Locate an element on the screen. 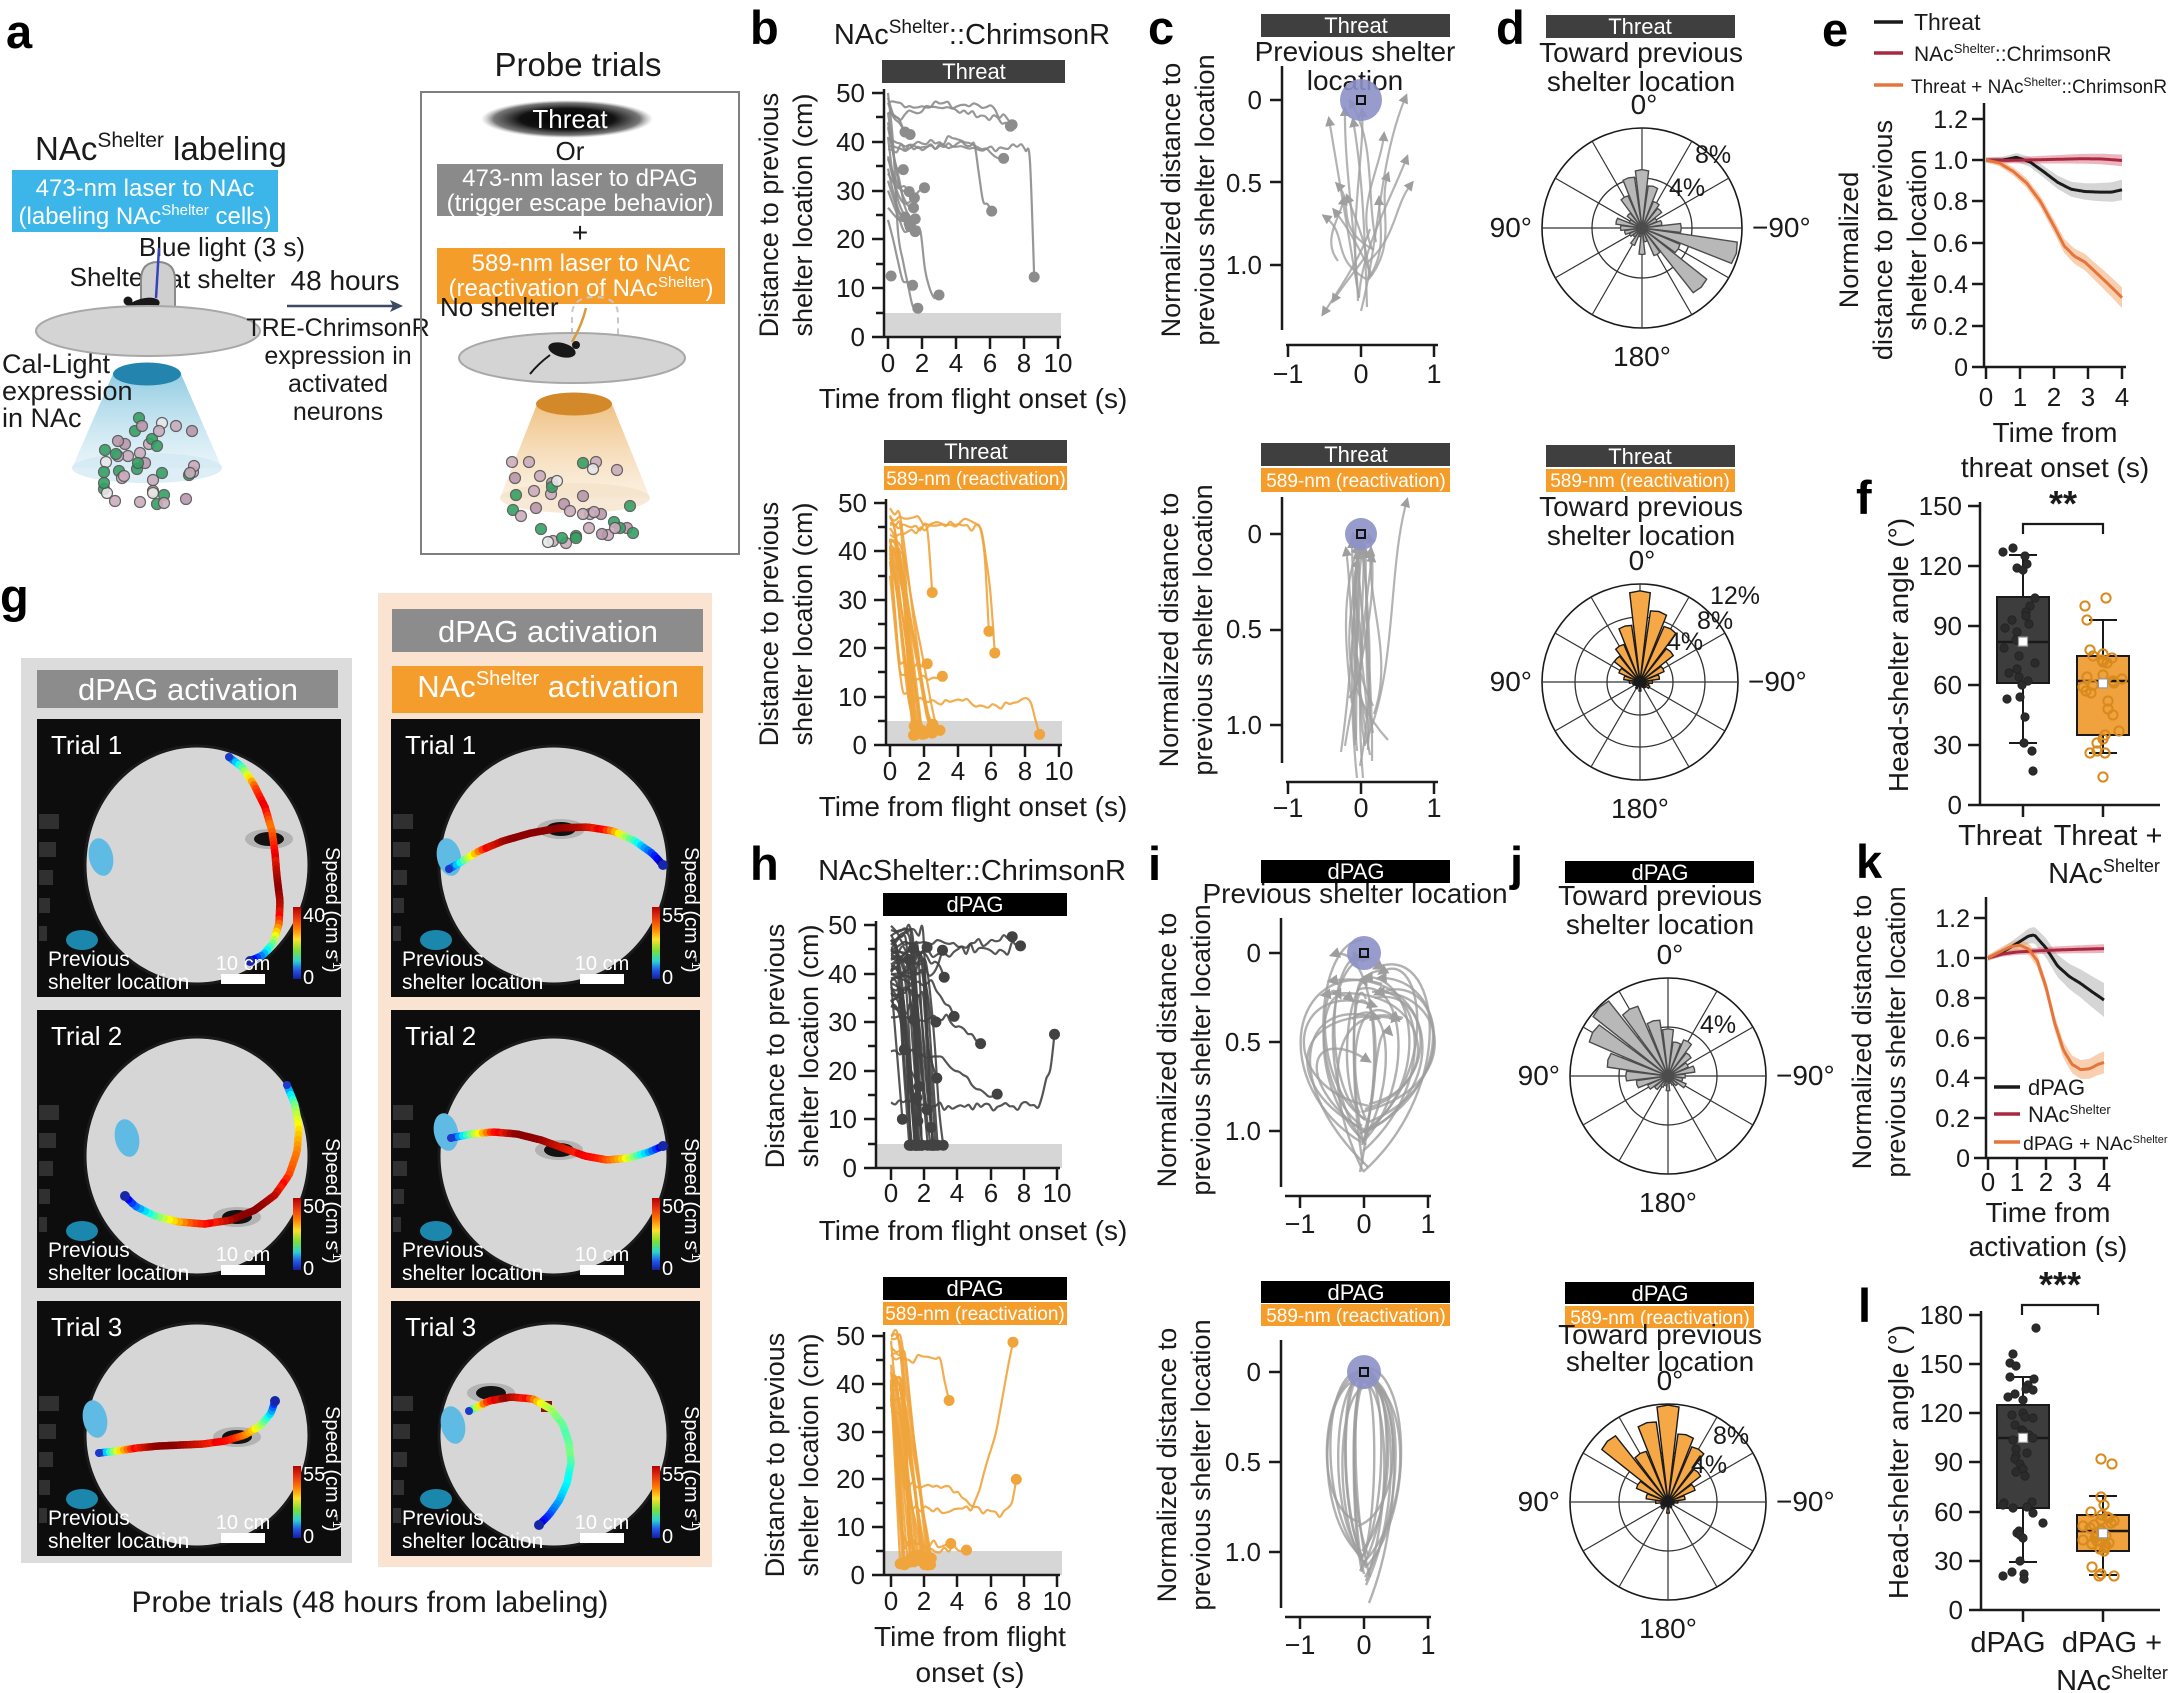 The image size is (2169, 1693). svg-text: l is located at coordinates (1864, 1305).